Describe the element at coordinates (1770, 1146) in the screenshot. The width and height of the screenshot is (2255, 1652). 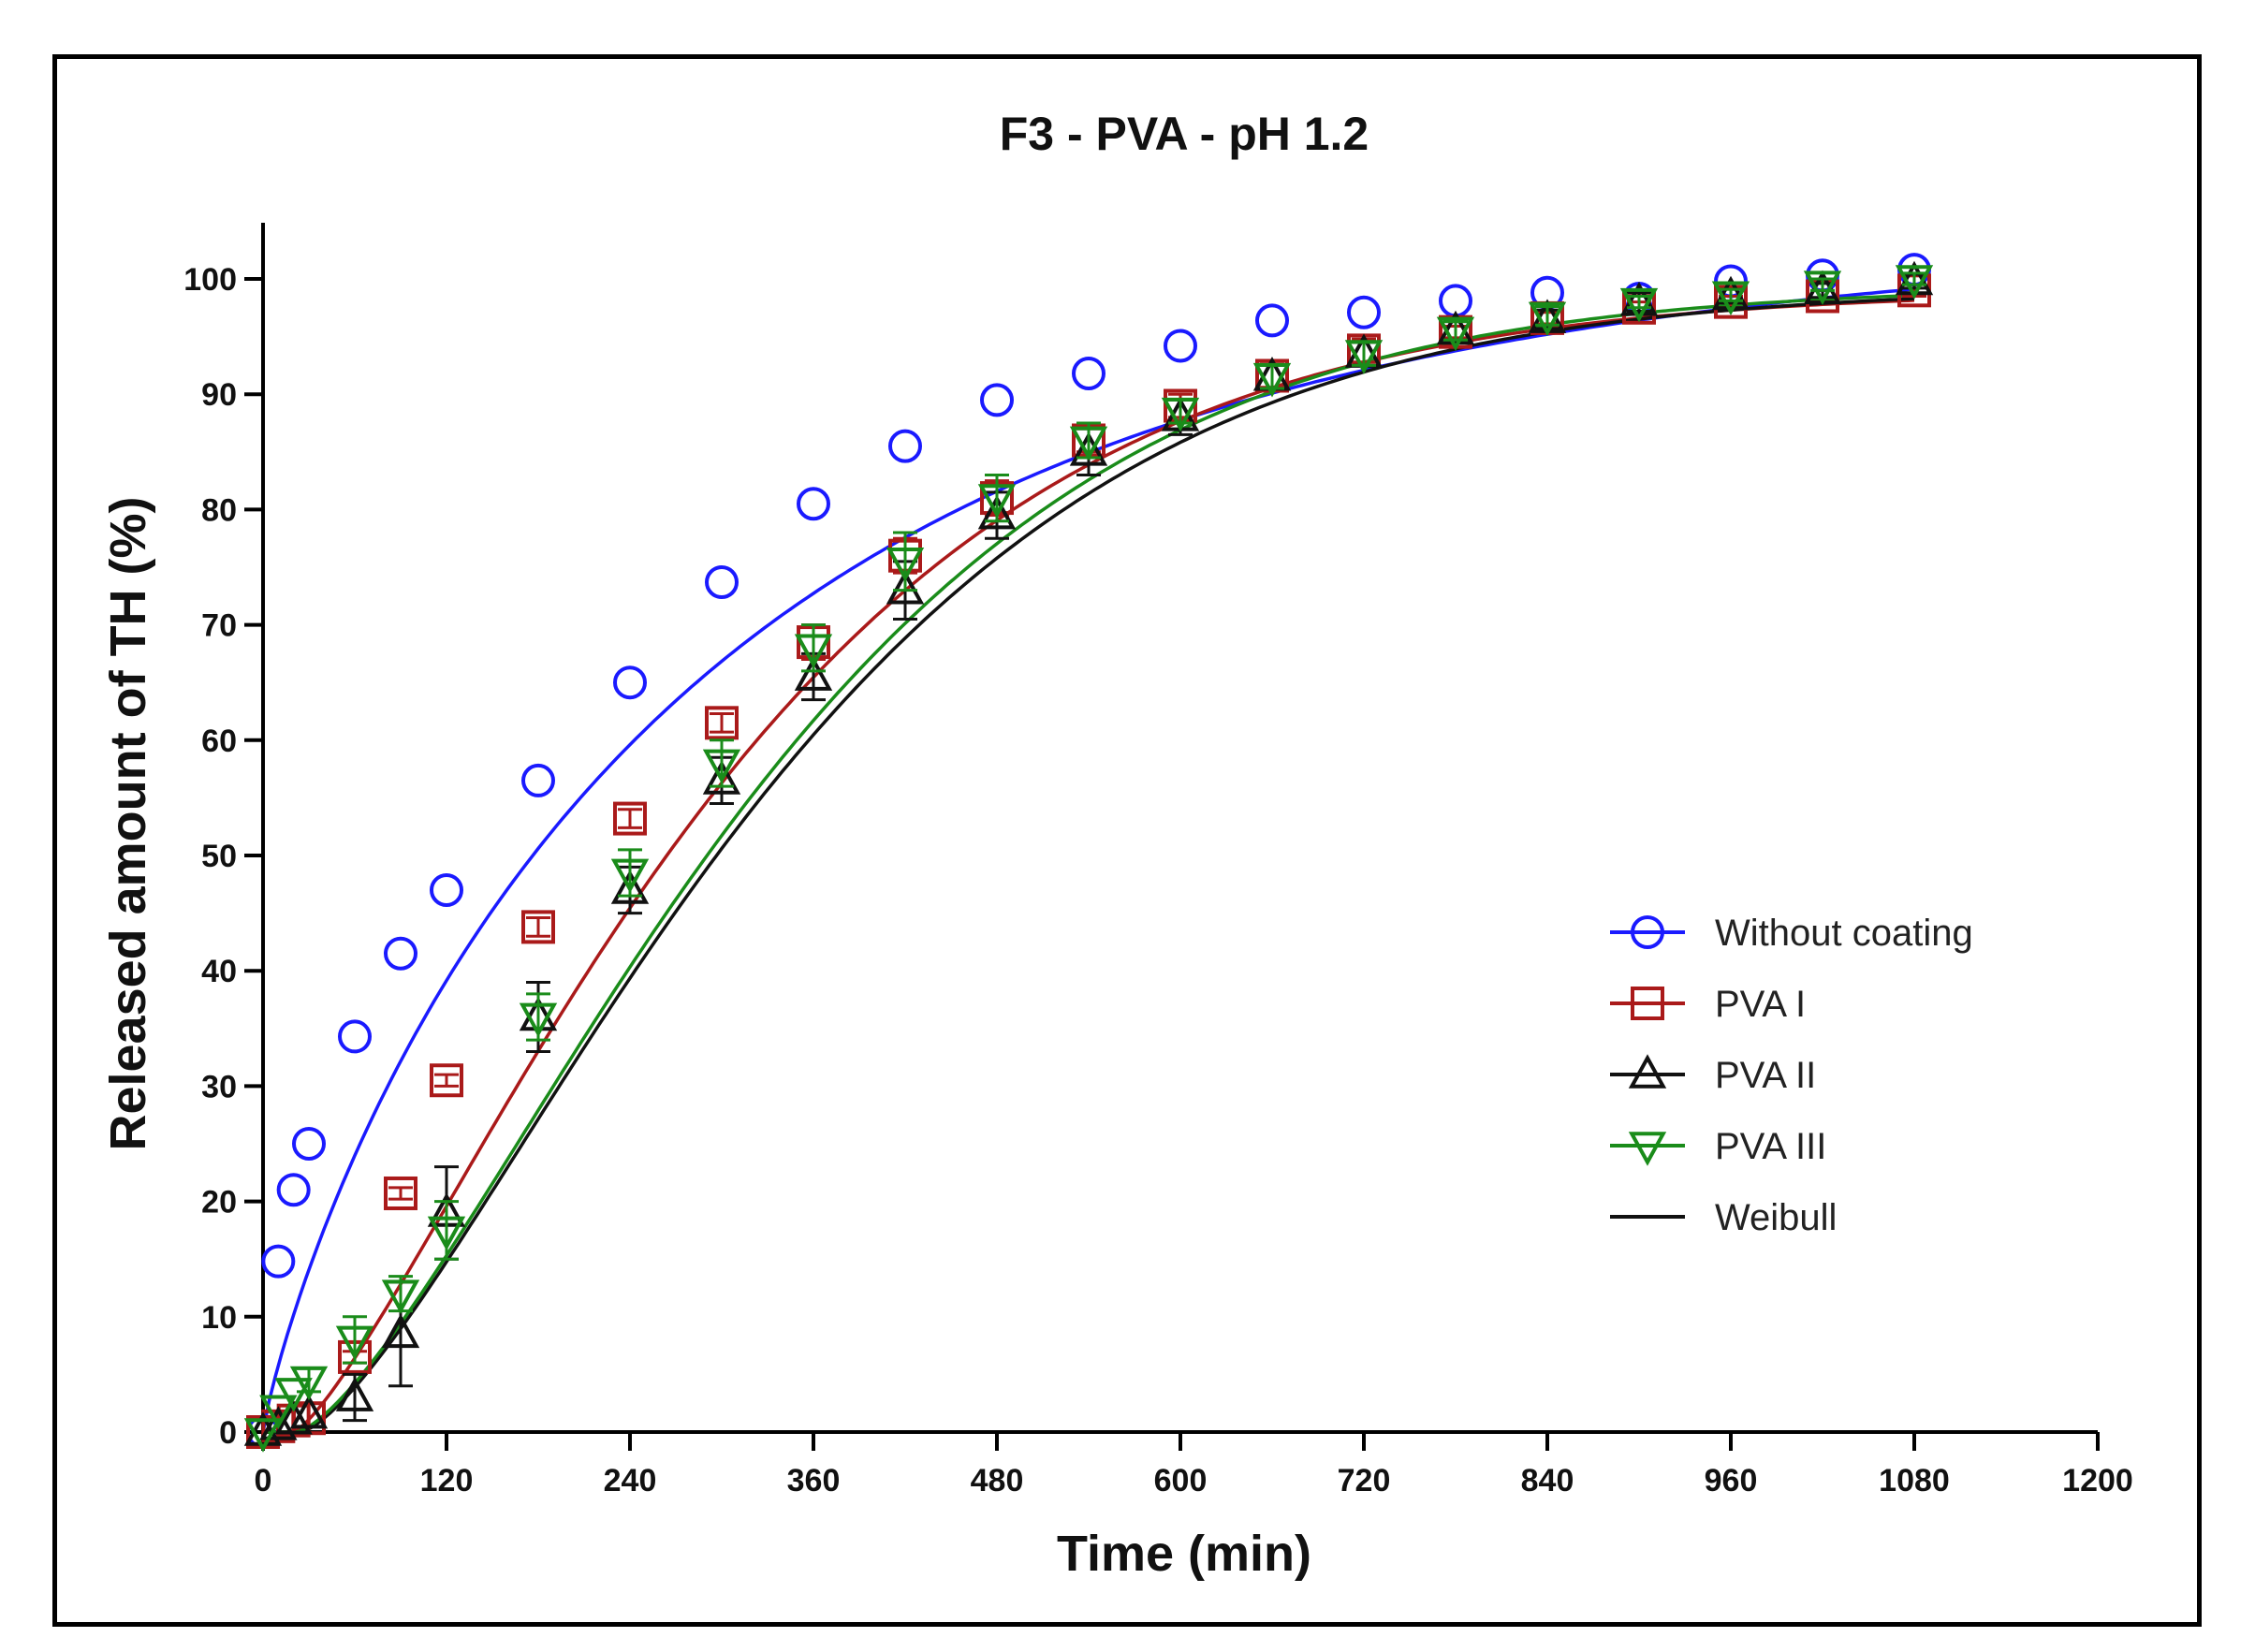
I see `legend-label: PVA III` at that location.